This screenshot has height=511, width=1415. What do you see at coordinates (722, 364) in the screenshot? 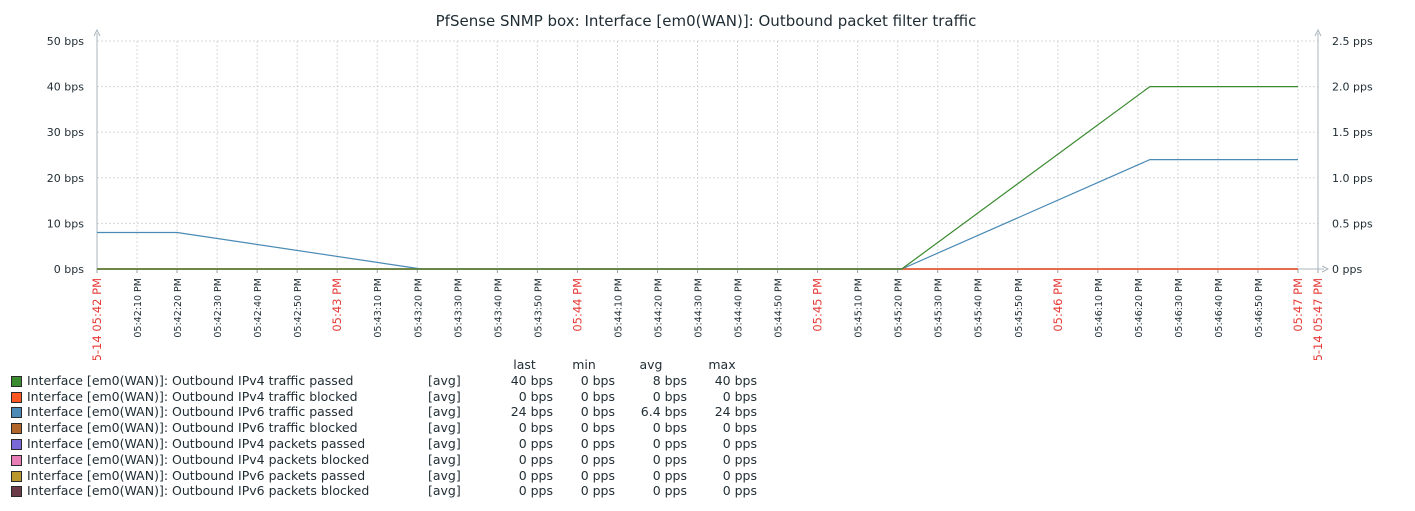
I see `legend-header-max: max` at bounding box center [722, 364].